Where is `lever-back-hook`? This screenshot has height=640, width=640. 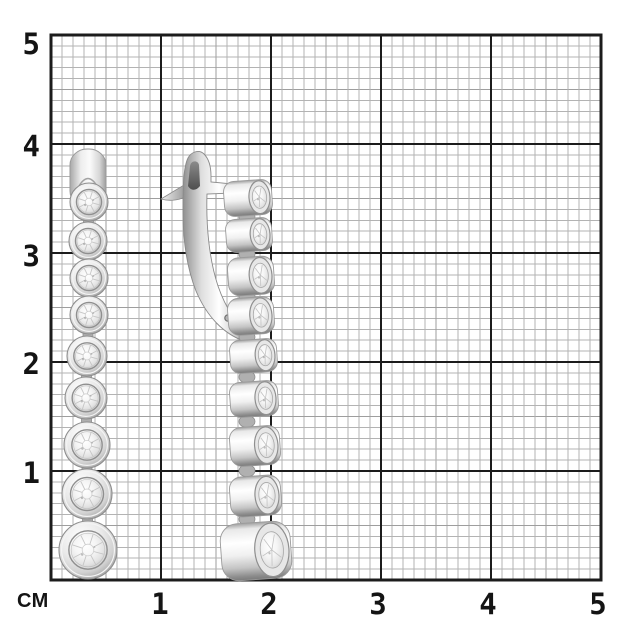 lever-back-hook is located at coordinates (216, 246).